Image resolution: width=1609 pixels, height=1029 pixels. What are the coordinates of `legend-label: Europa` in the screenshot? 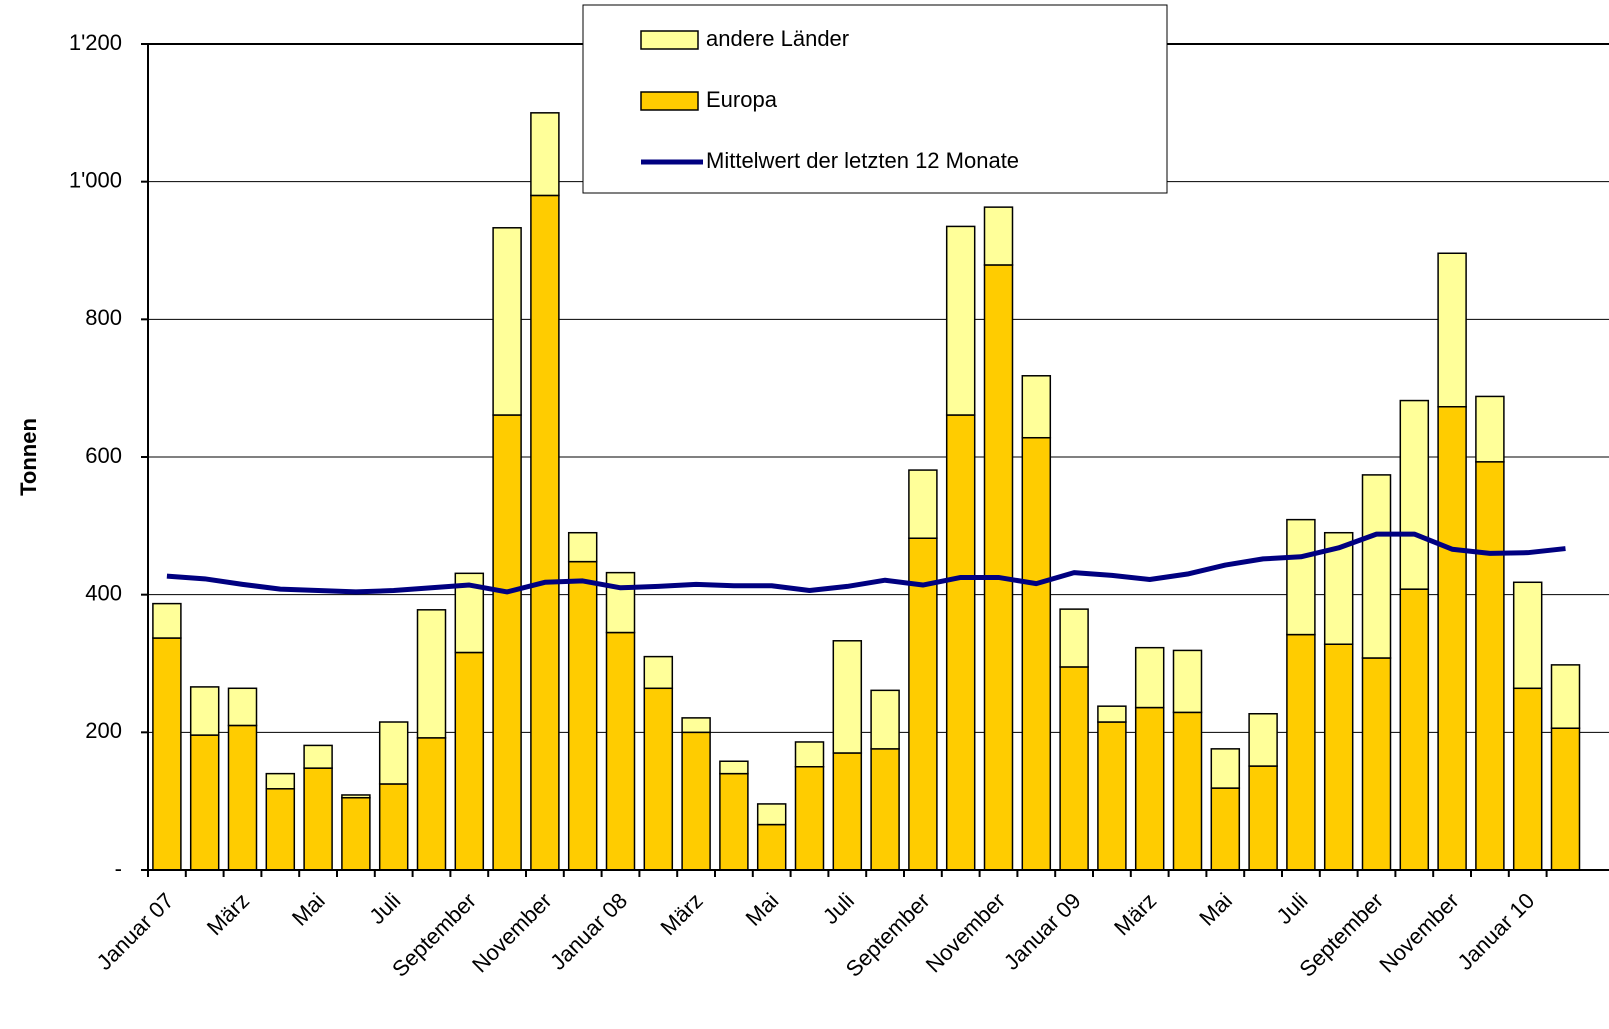 It's located at (742, 99).